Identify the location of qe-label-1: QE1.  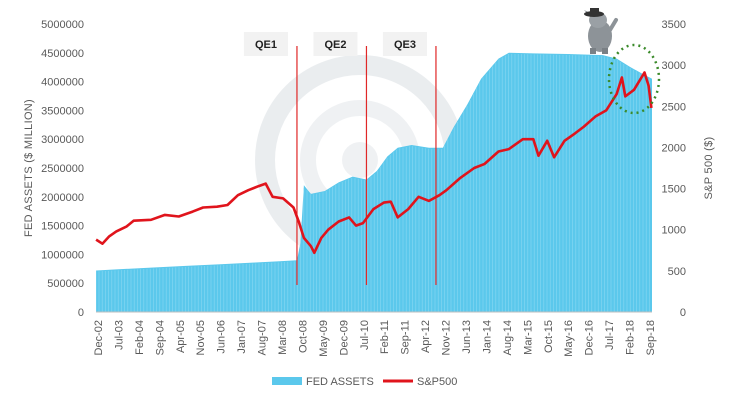
(266, 45).